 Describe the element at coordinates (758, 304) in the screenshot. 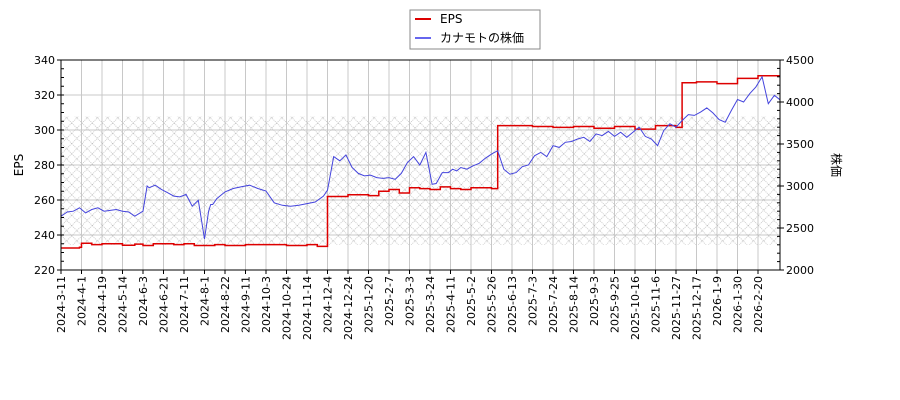

I see `x-tick-label: 2026-2-20` at that location.